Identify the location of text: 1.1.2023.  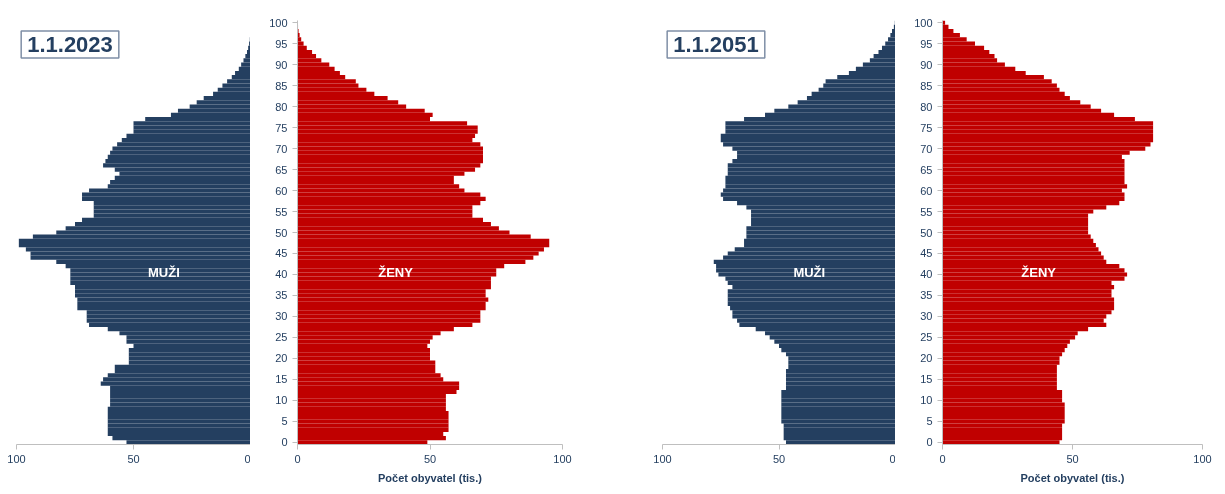
(70, 44).